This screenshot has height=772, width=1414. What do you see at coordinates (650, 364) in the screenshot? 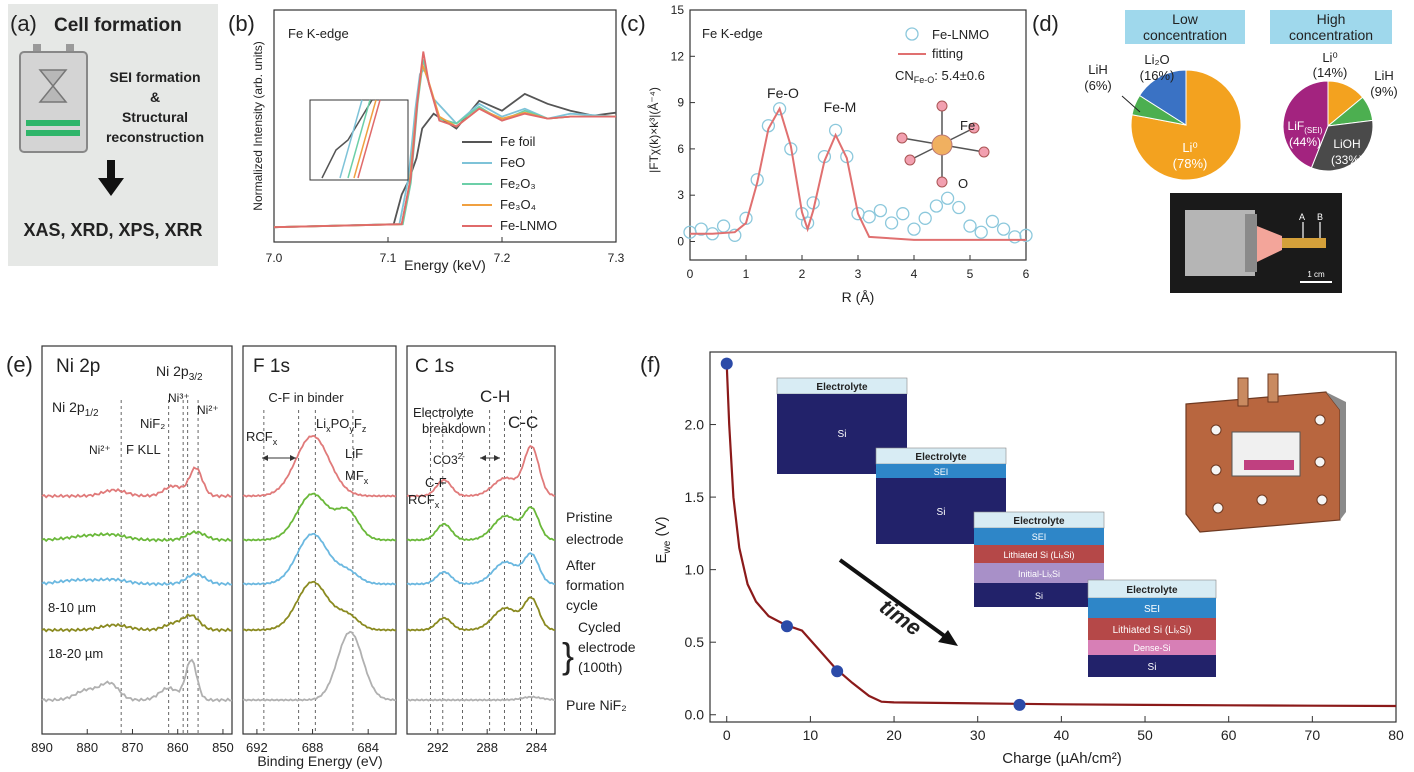
I see `panel-f-letter: (f)` at bounding box center [650, 364].